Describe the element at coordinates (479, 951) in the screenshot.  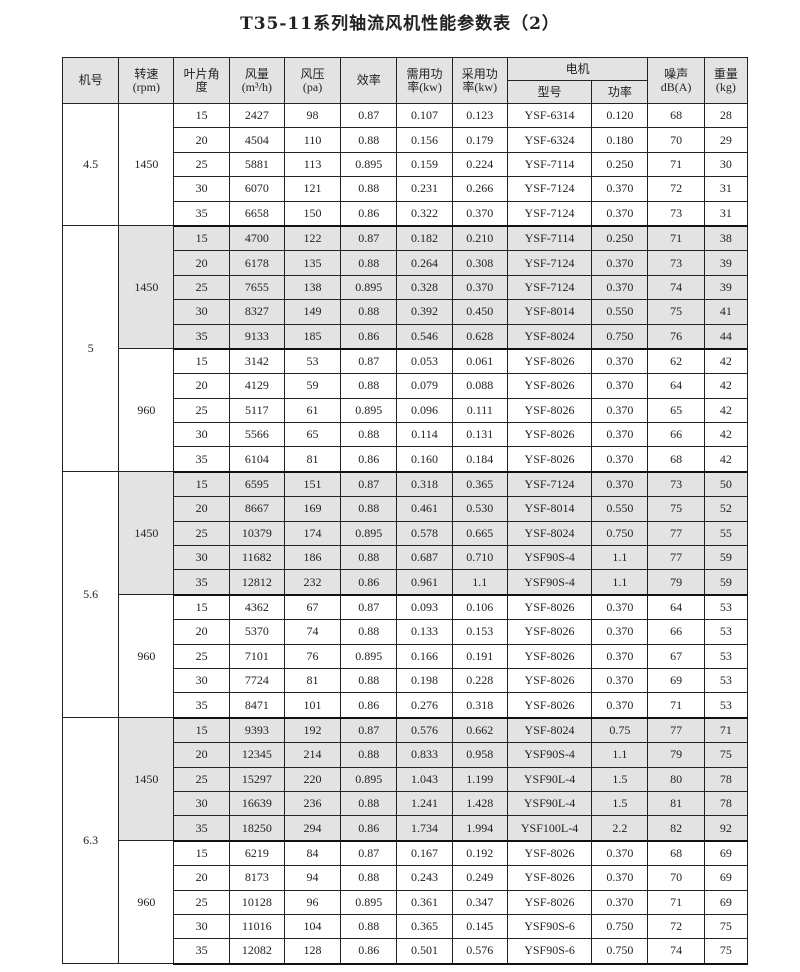
I see `cell-adopted-power: 0.576` at that location.